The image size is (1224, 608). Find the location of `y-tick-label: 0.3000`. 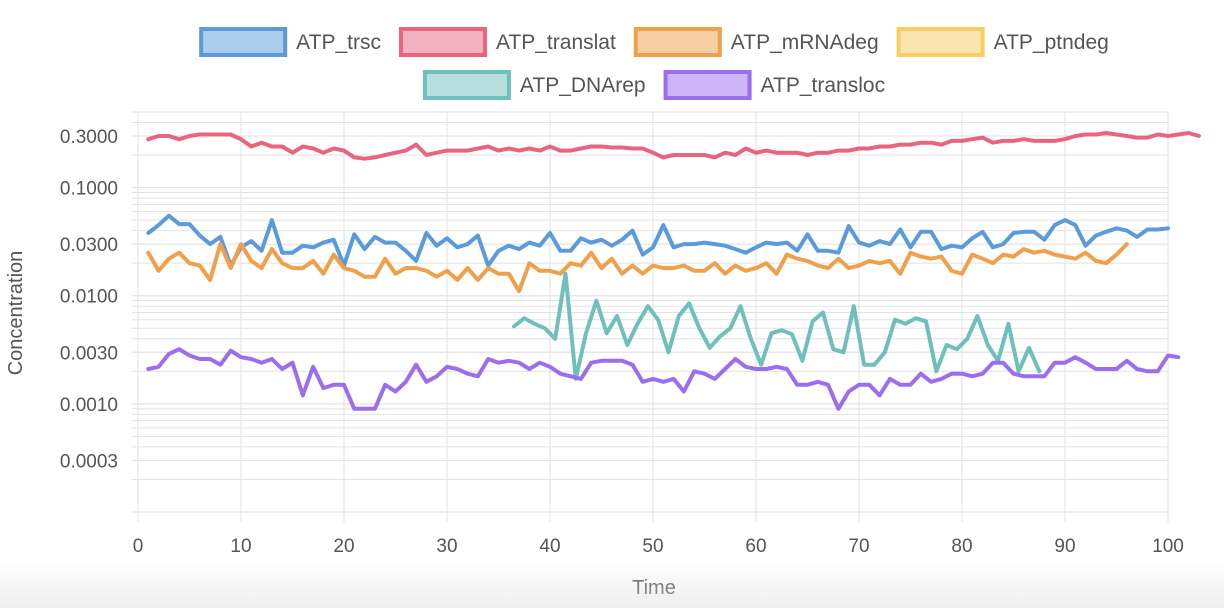

y-tick-label: 0.3000 is located at coordinates (89, 137).